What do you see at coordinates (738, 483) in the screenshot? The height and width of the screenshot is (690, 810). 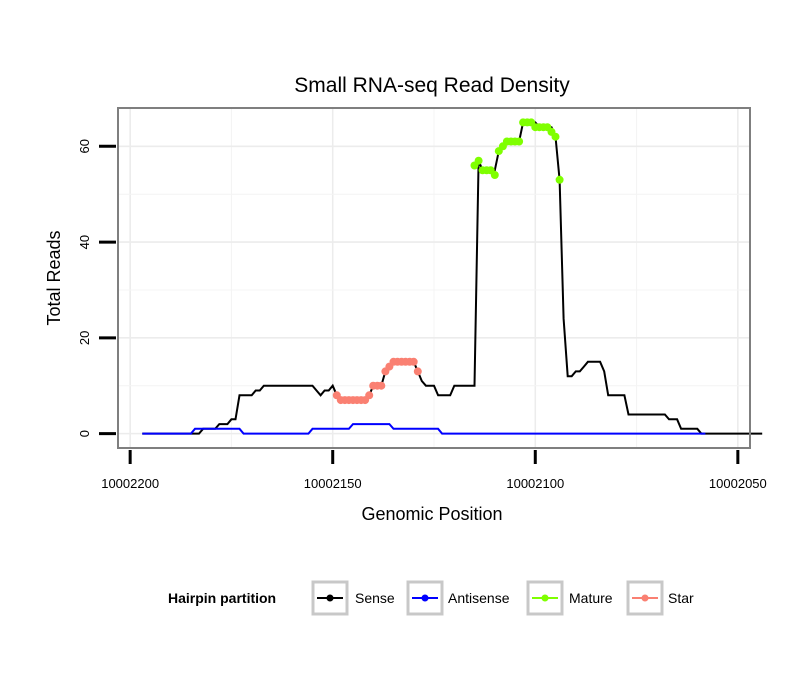 I see `x-tick-label: 10002050` at bounding box center [738, 483].